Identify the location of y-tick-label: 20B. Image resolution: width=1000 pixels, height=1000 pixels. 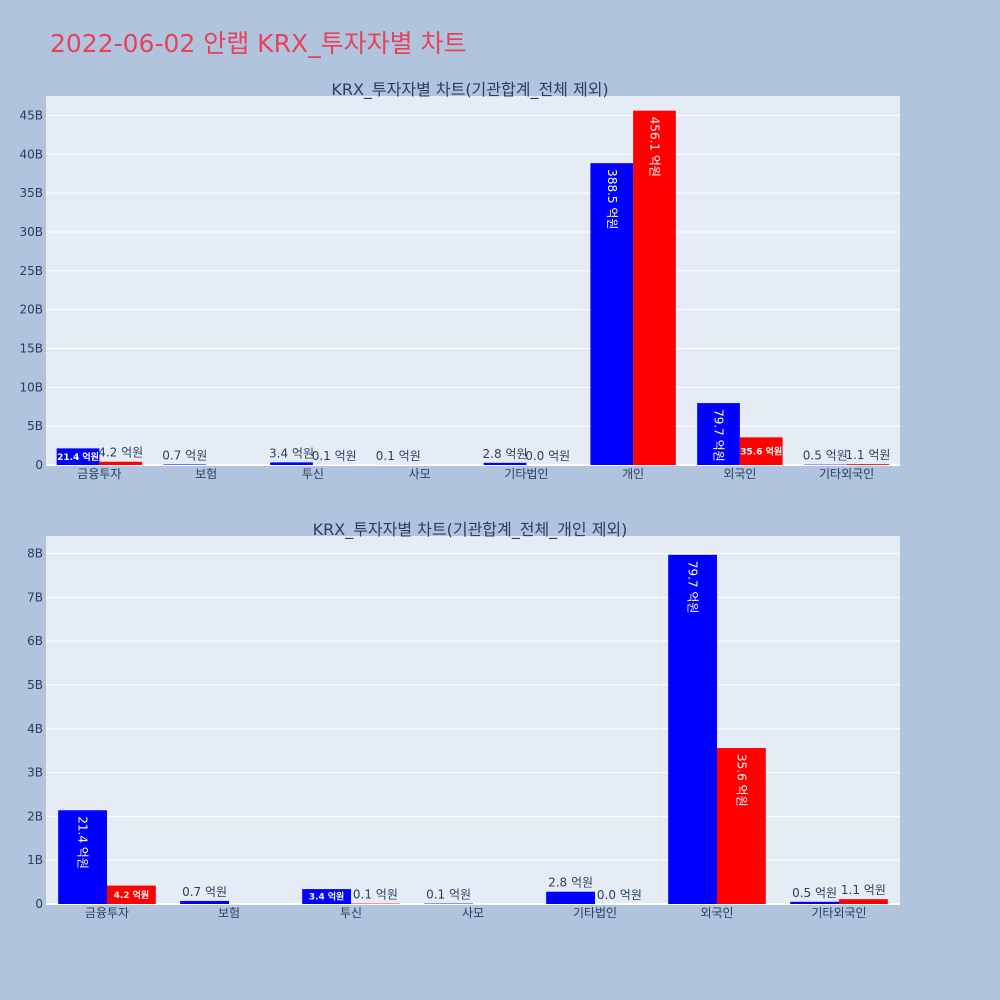
(31, 310).